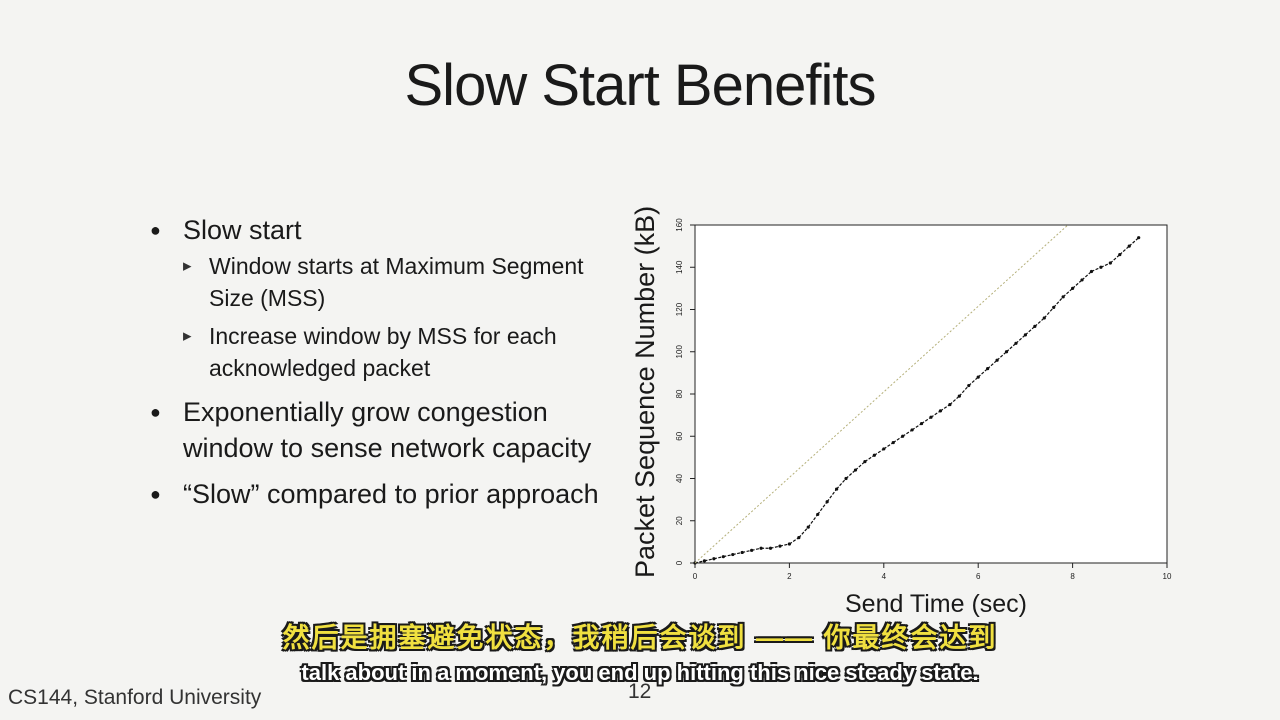 This screenshot has width=1280, height=720. What do you see at coordinates (375, 230) in the screenshot?
I see `bullet-slow-start: Slow start` at bounding box center [375, 230].